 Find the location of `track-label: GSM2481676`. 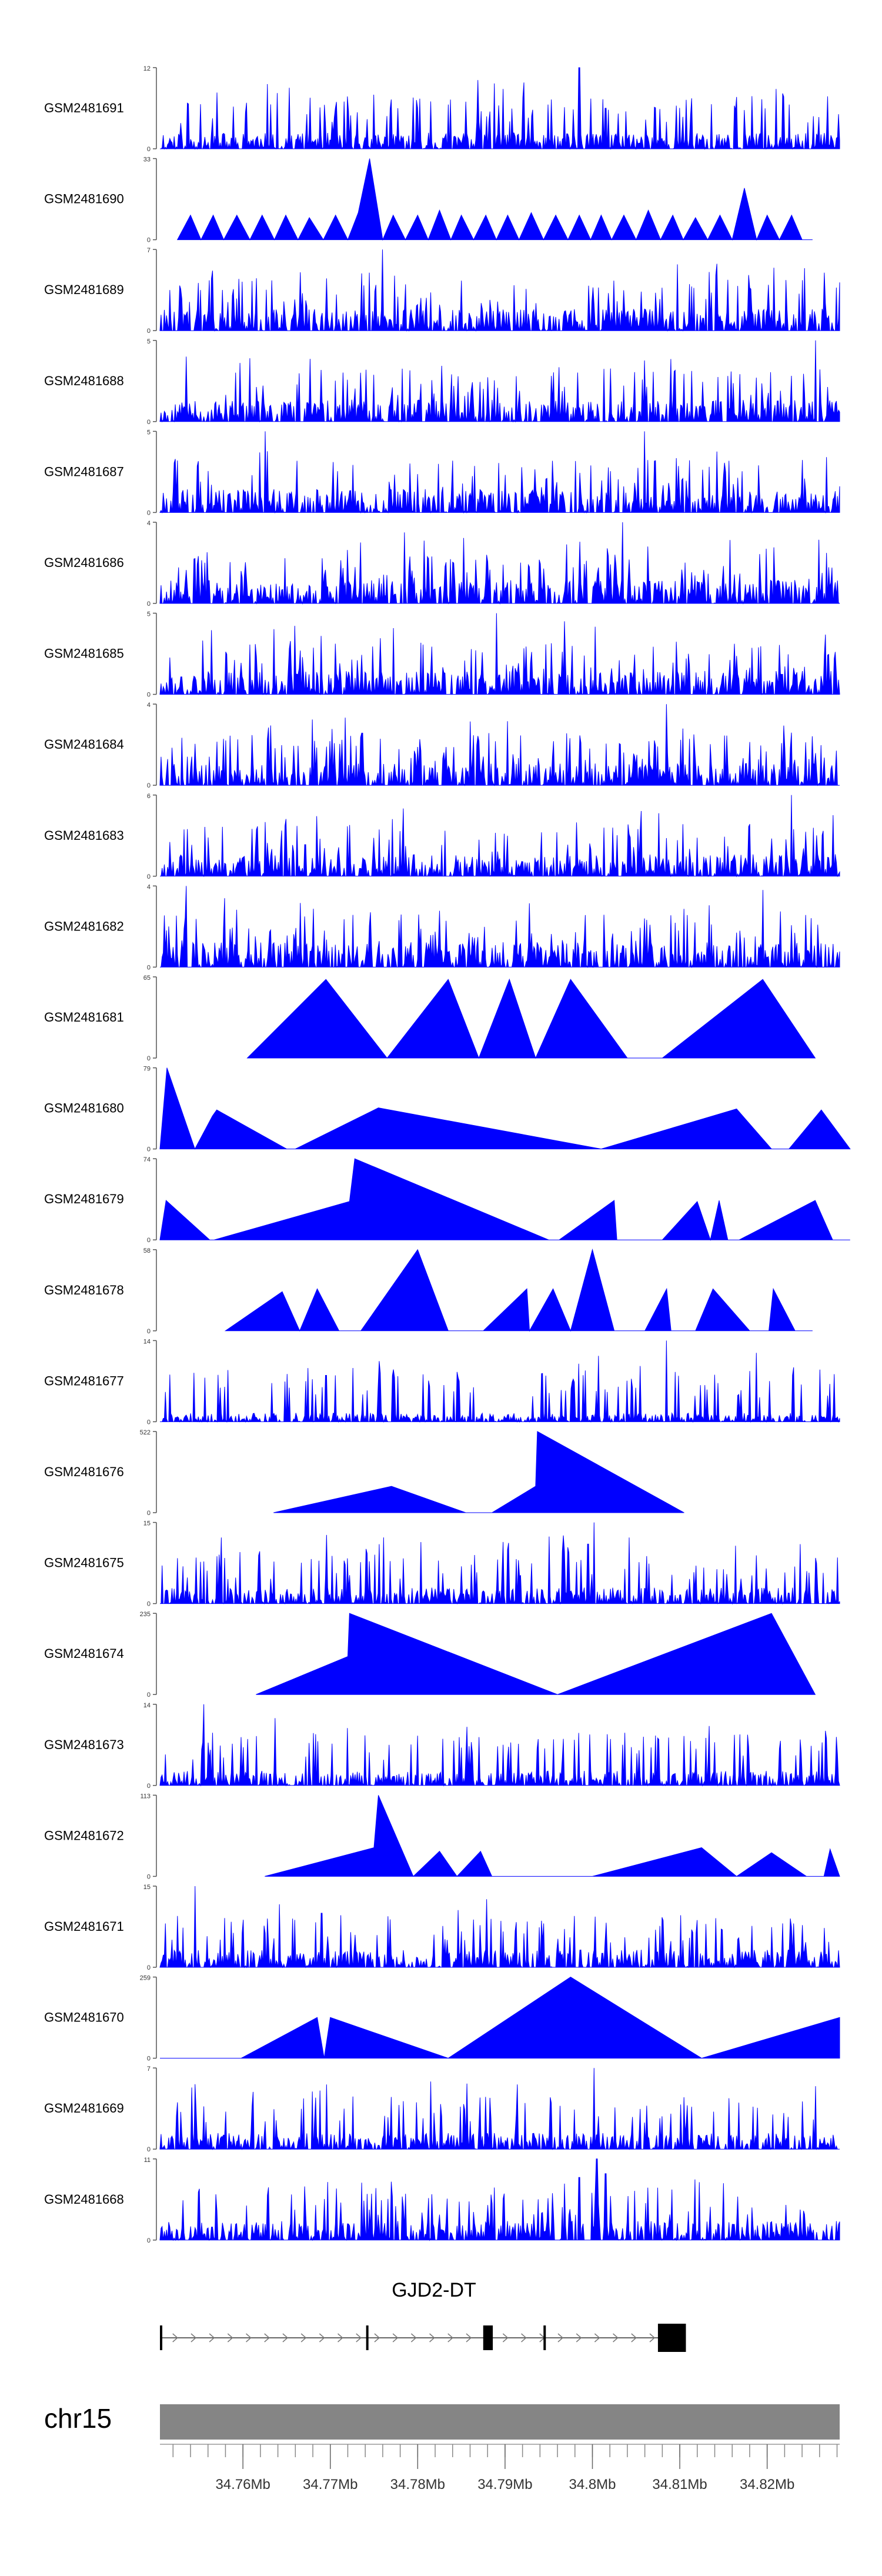

track-label: GSM2481676 is located at coordinates (84, 1471).